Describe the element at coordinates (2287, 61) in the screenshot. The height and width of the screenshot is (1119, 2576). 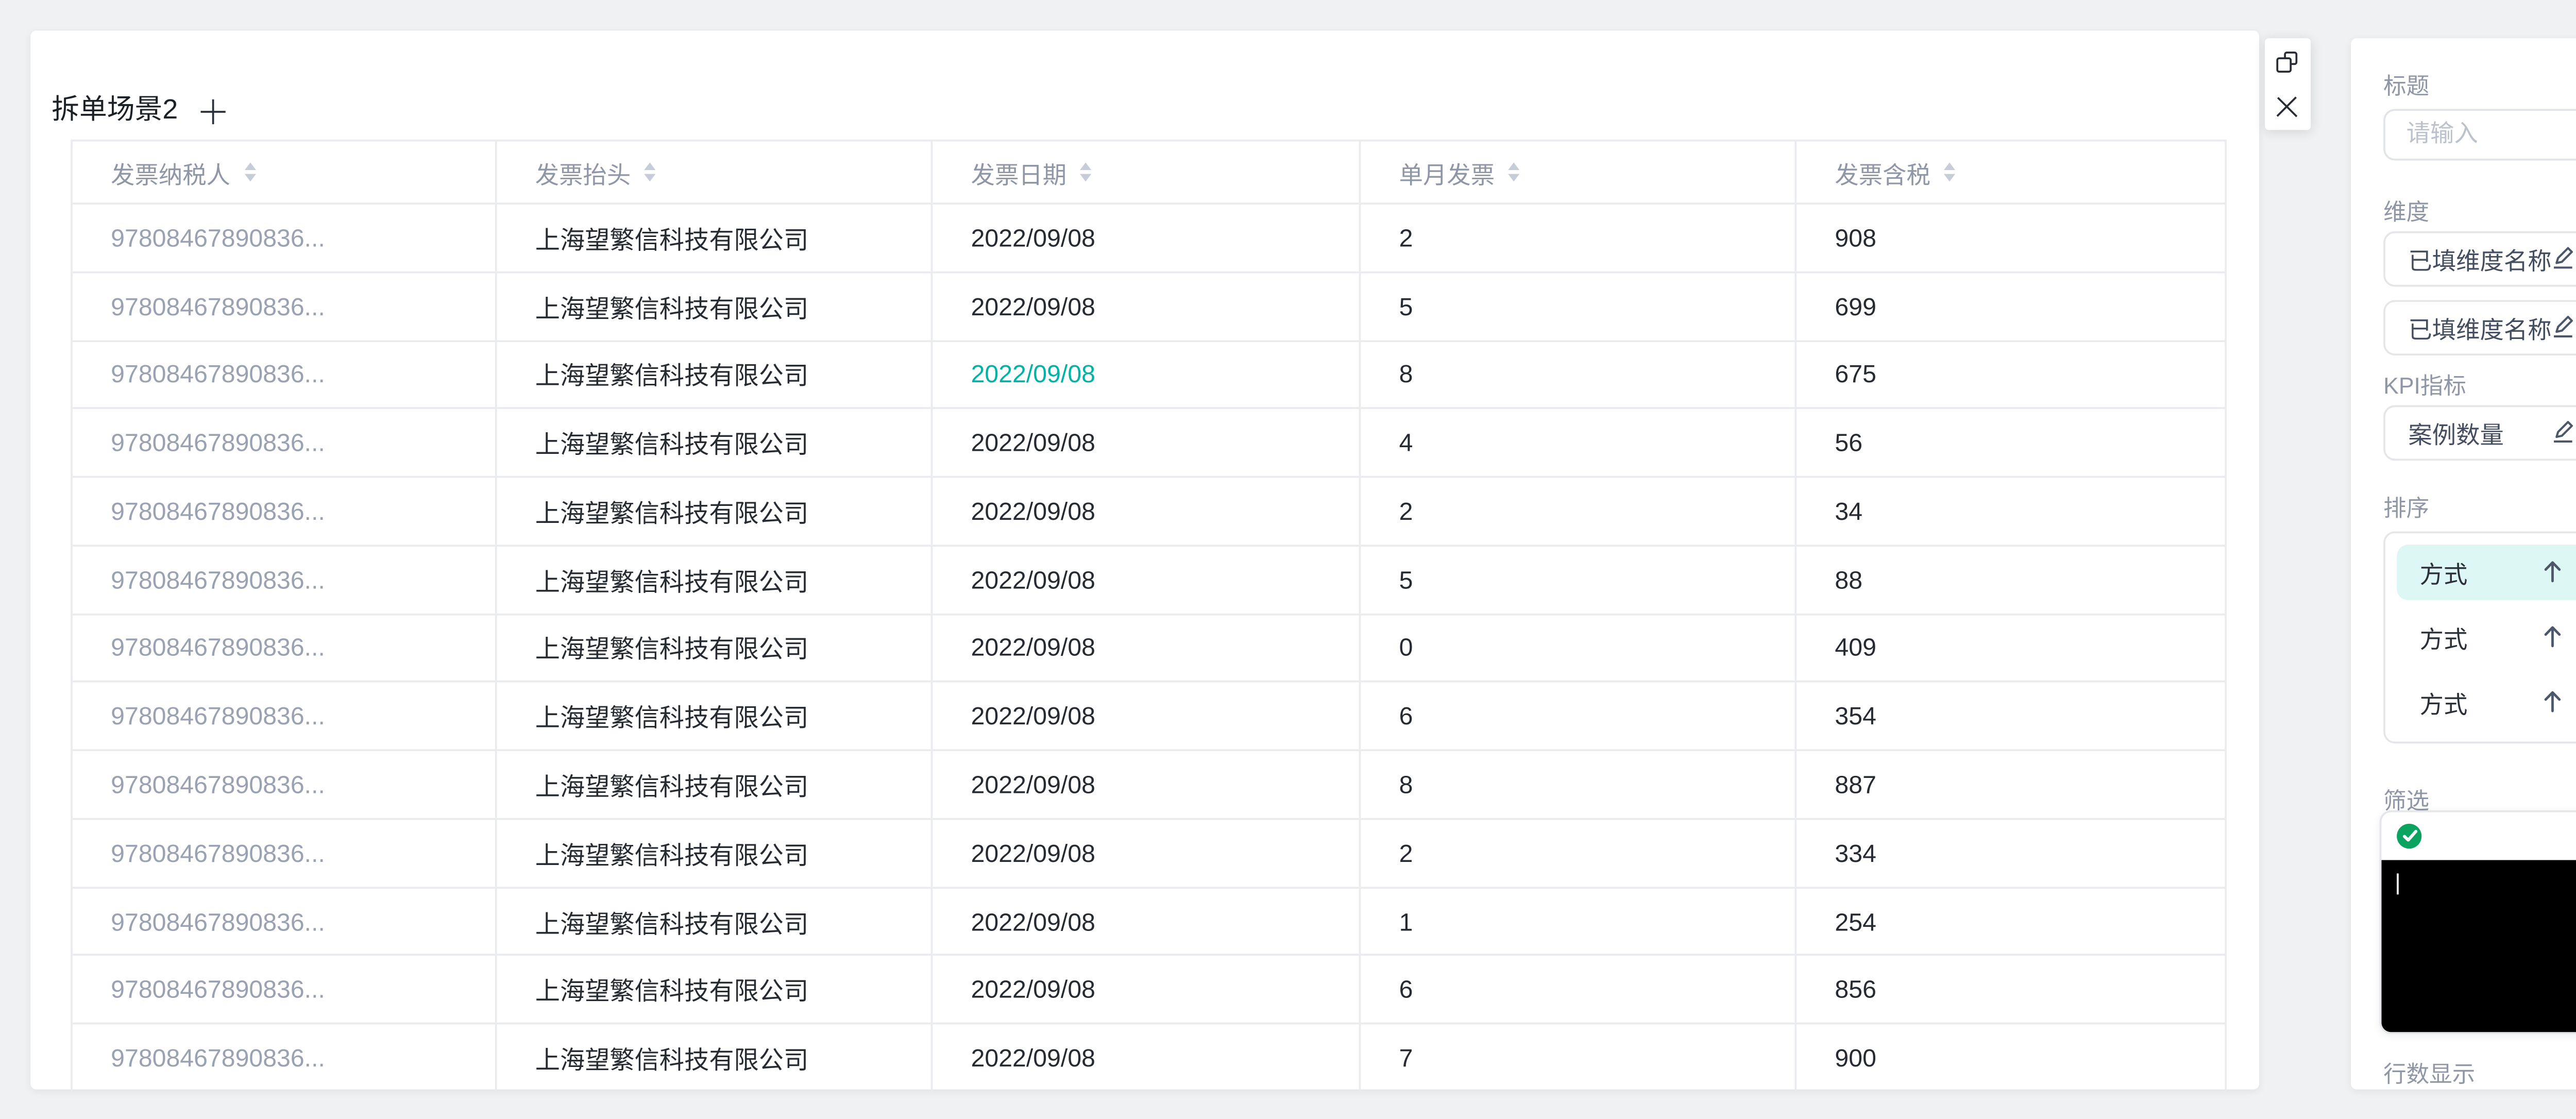
I see `copy-icon` at that location.